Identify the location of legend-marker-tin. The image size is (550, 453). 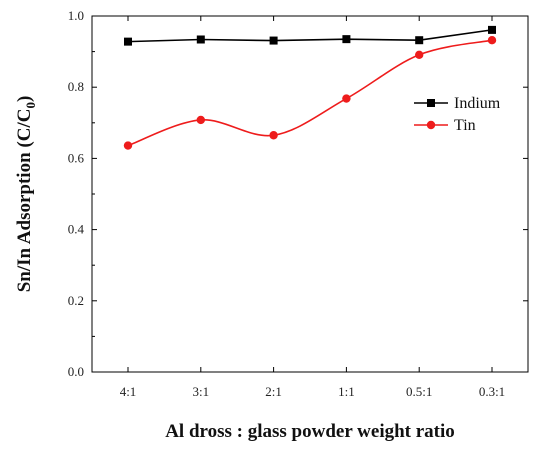
(431, 125).